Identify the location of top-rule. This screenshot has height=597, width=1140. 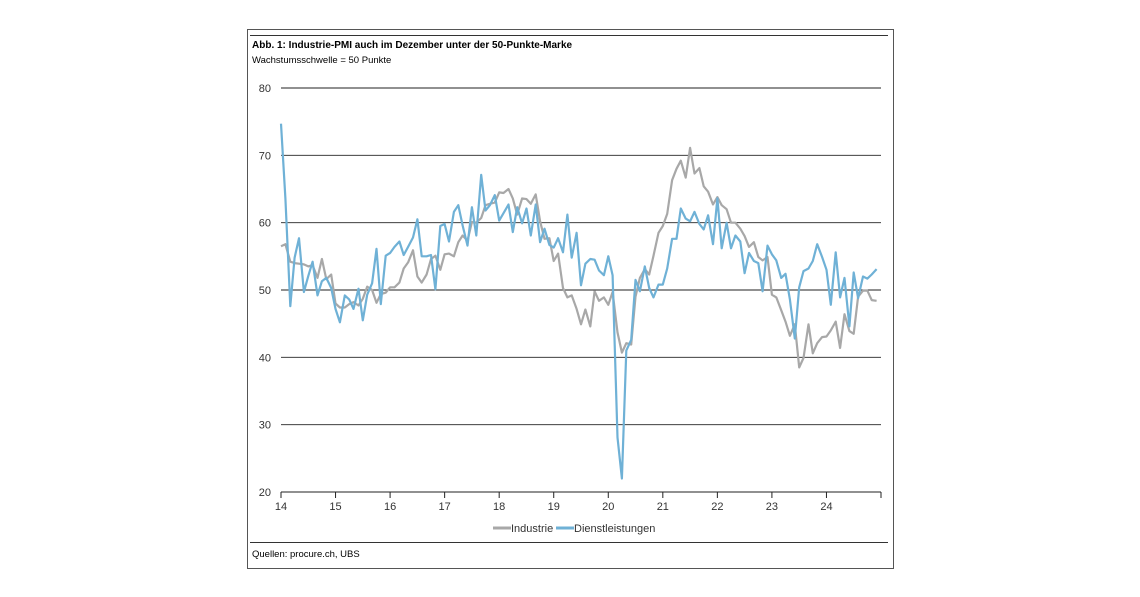
(569, 35).